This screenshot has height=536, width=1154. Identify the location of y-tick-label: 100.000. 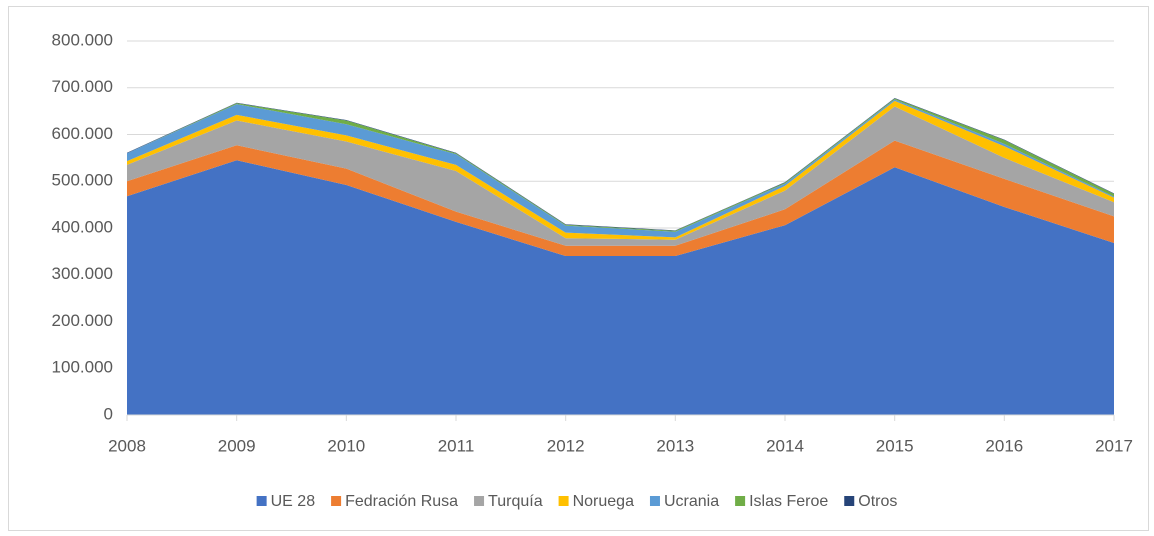
(82, 367).